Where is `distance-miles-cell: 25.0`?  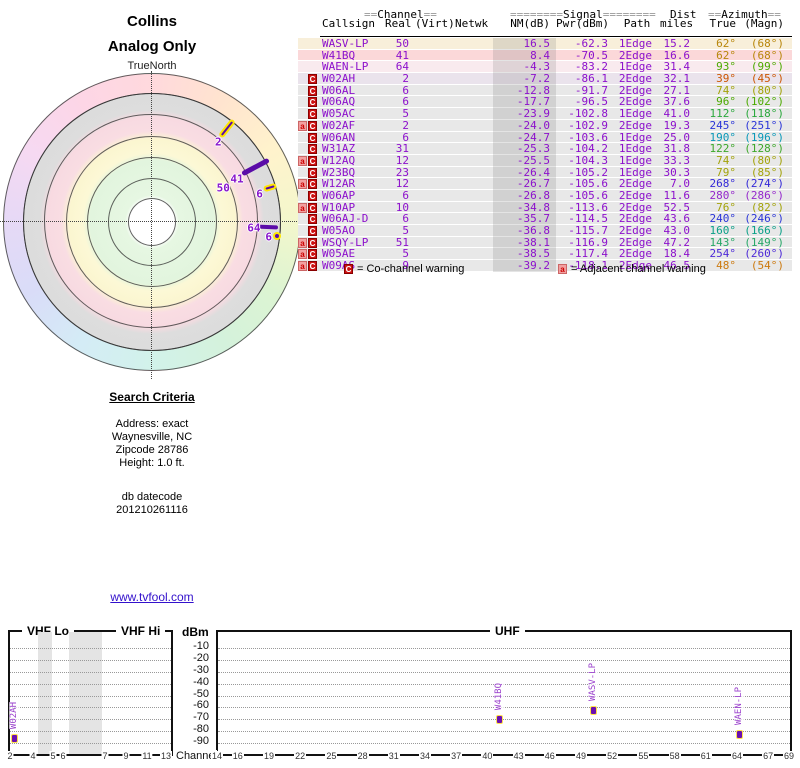 distance-miles-cell: 25.0 is located at coordinates (677, 137).